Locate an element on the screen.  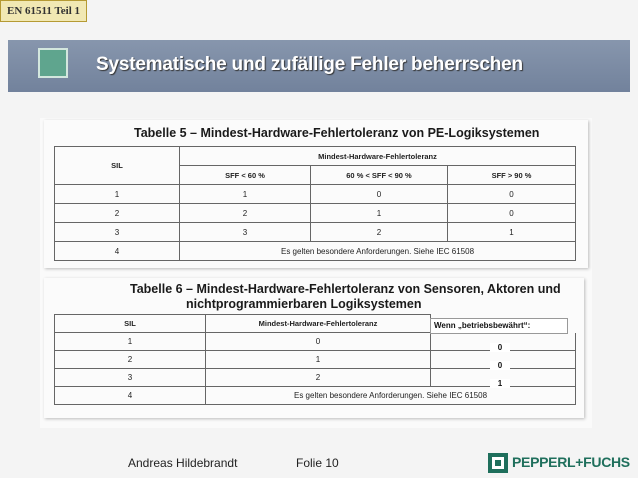
proven-in-use-value: 1 is located at coordinates (500, 383).